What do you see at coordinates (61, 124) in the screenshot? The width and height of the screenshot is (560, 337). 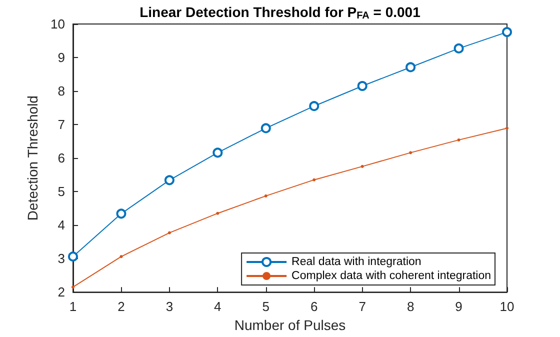 I see `y-tick-label: 7` at bounding box center [61, 124].